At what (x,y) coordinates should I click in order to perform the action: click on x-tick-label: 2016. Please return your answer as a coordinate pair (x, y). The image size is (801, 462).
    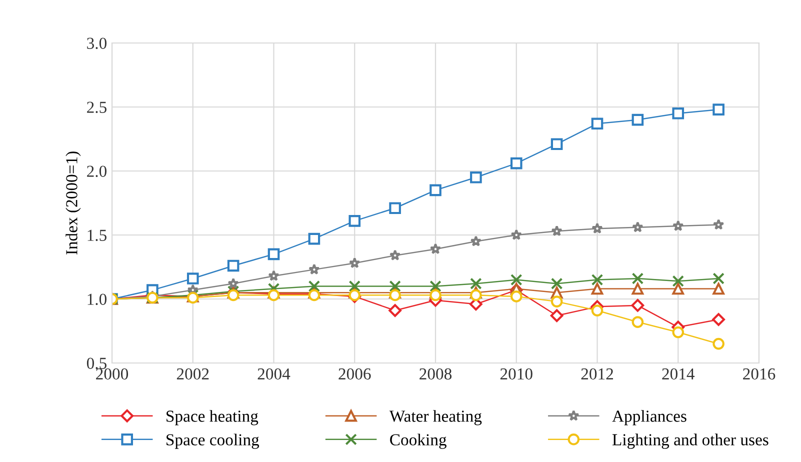
    Looking at the image, I should click on (759, 374).